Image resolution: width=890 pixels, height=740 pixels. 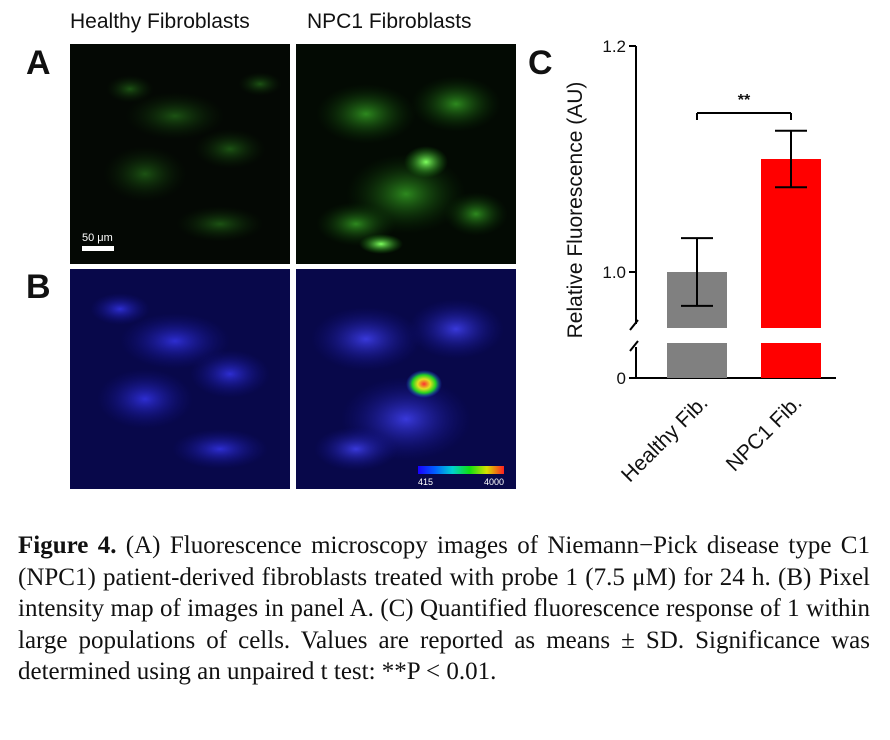 What do you see at coordinates (697, 360) in the screenshot?
I see `bar-lower-healthy` at bounding box center [697, 360].